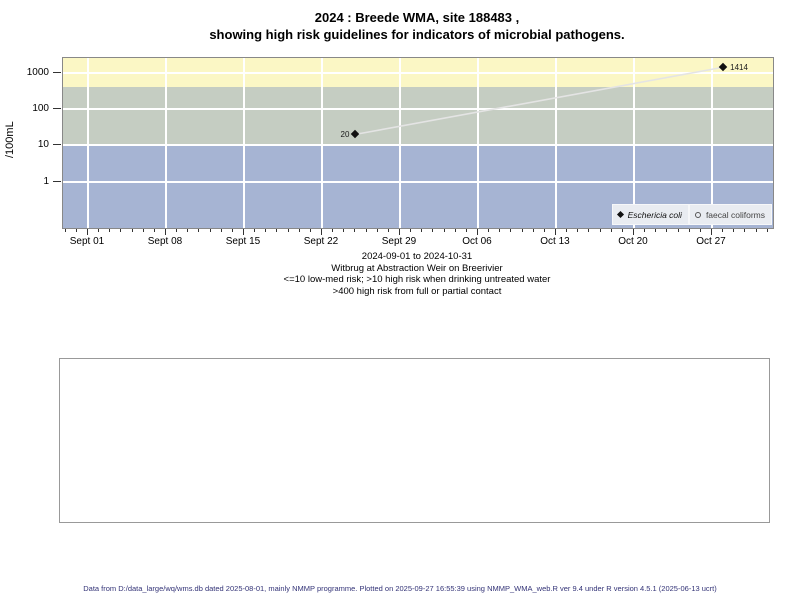  I want to click on x-axis-tick-label: Sept 08, so click(165, 241).